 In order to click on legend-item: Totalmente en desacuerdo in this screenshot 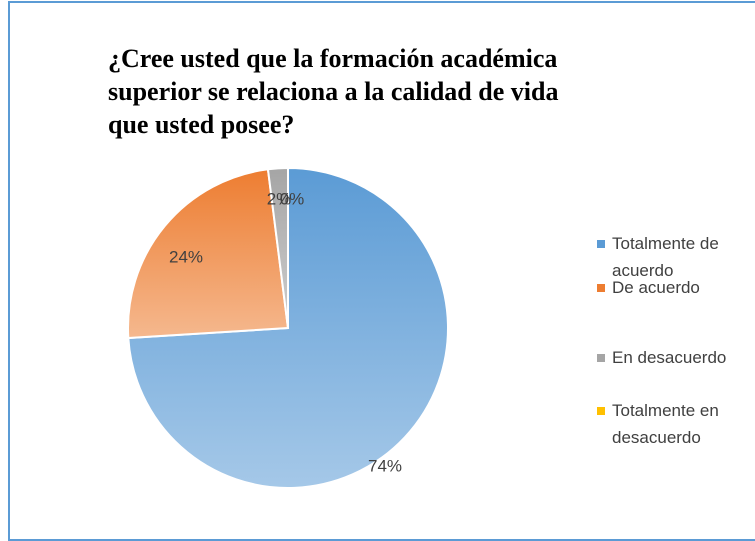, I will do `click(672, 424)`.